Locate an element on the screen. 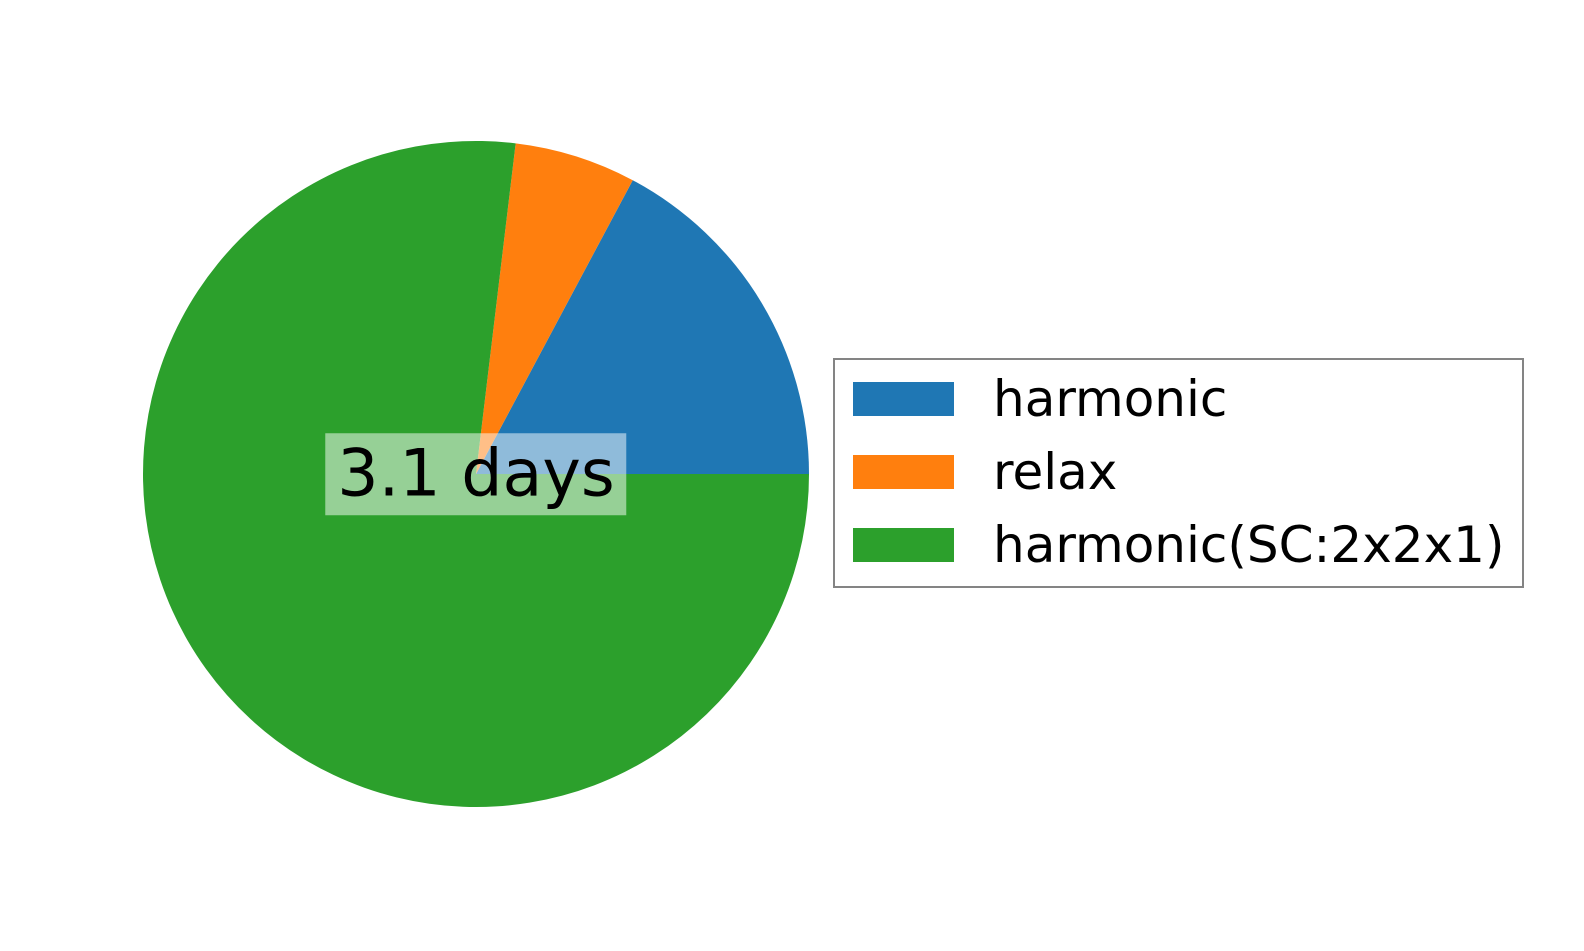 The image size is (1584, 951). legend: harmonic relax harmonic(SC:2x2x1) is located at coordinates (1178, 473).